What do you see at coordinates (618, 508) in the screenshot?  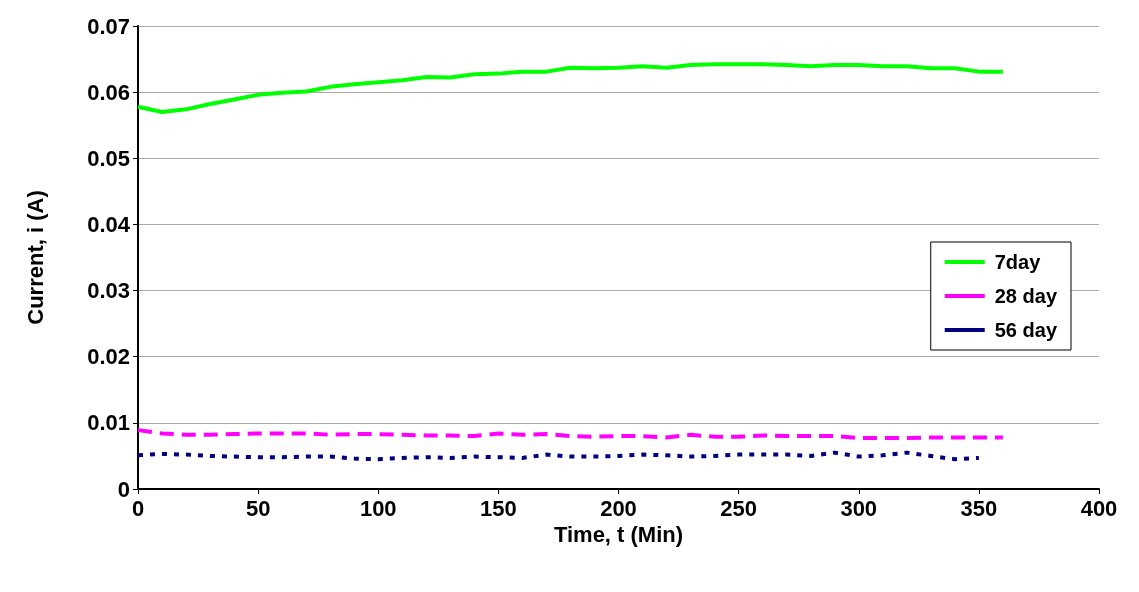 I see `x-tick-label: 200` at bounding box center [618, 508].